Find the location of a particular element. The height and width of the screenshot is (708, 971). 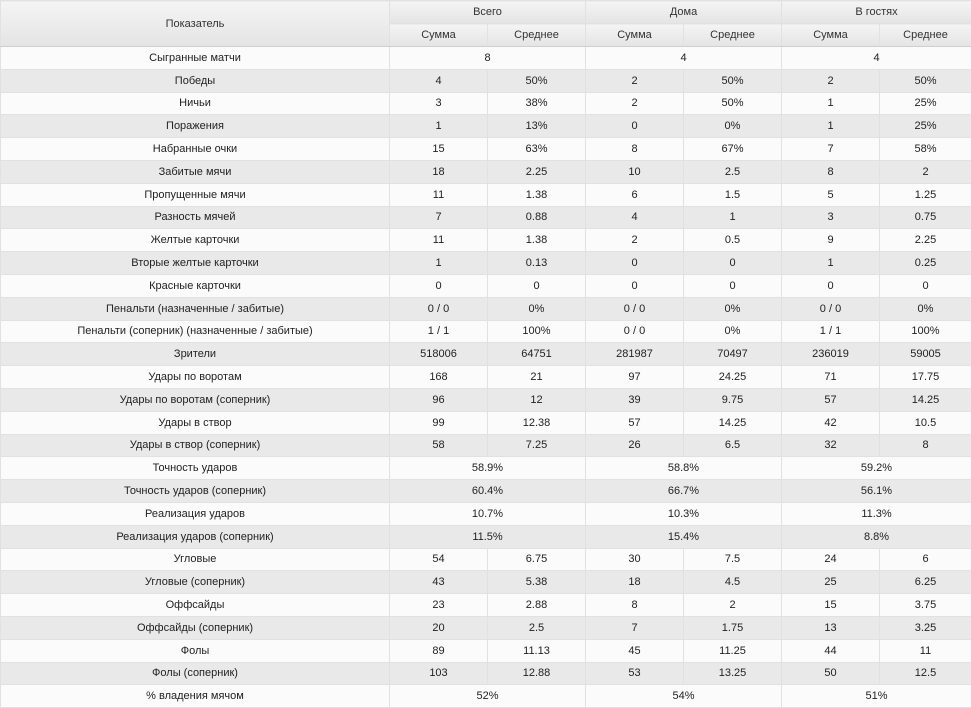

away-sum: 0 / 0 is located at coordinates (831, 308).